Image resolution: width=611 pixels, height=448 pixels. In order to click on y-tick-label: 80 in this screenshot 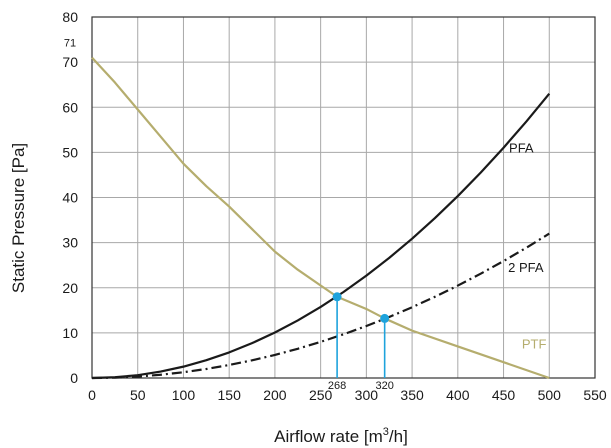, I will do `click(70, 17)`.